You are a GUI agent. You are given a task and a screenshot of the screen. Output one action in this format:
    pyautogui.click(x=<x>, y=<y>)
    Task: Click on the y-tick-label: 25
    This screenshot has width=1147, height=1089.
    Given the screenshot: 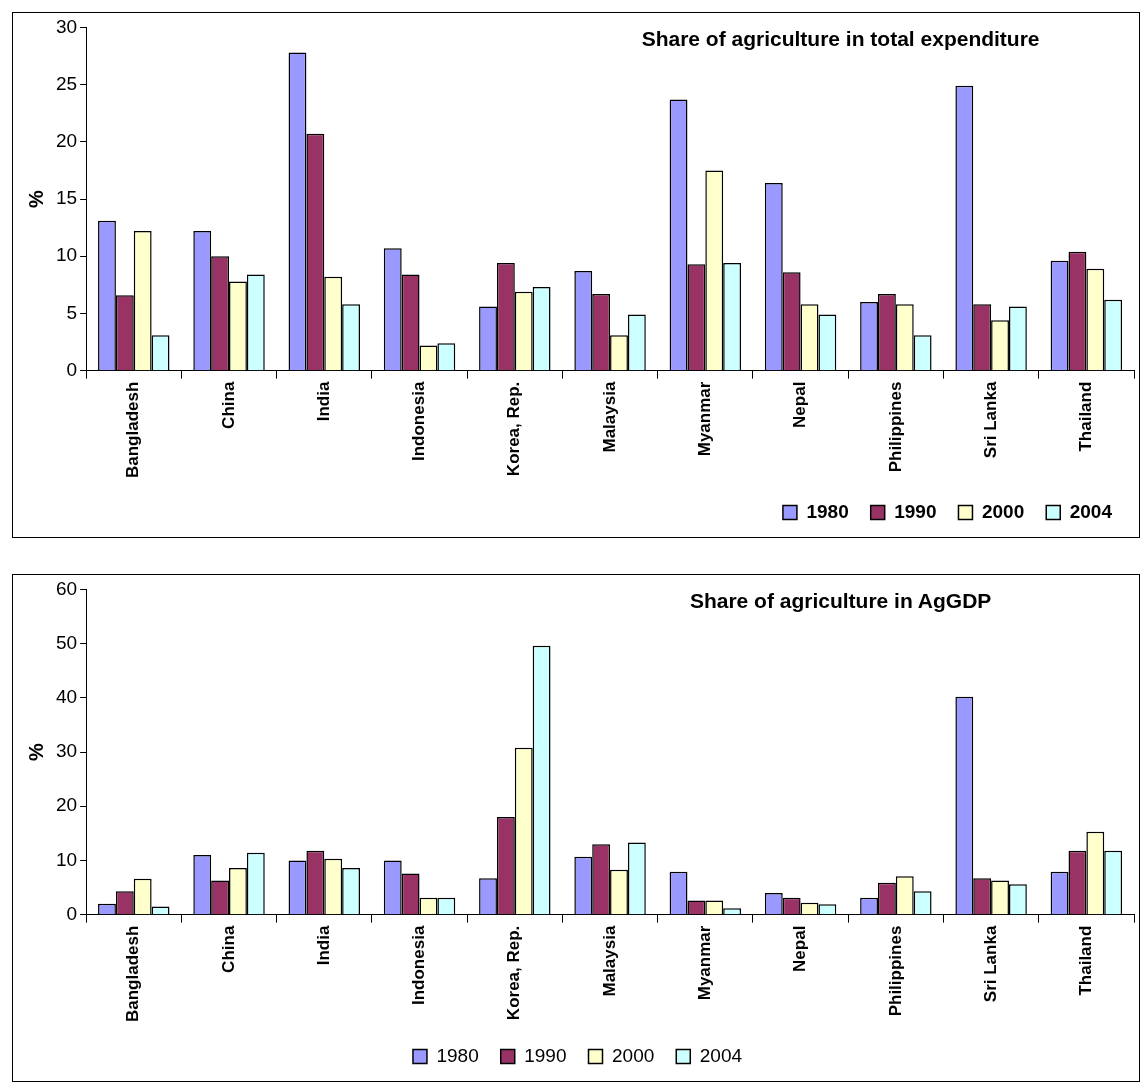 What is the action you would take?
    pyautogui.click(x=66, y=83)
    